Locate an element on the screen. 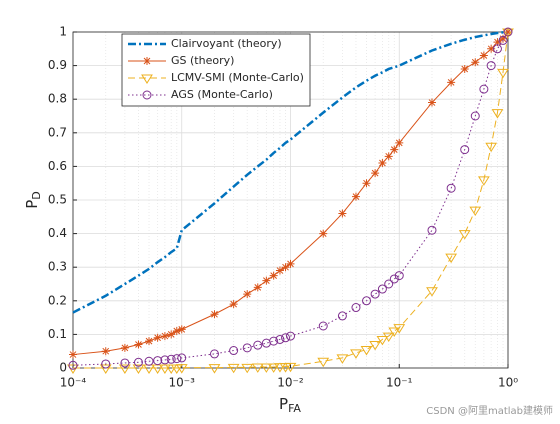 The width and height of the screenshot is (560, 424). x-tick-label: 10⁻⁴ is located at coordinates (73, 383).